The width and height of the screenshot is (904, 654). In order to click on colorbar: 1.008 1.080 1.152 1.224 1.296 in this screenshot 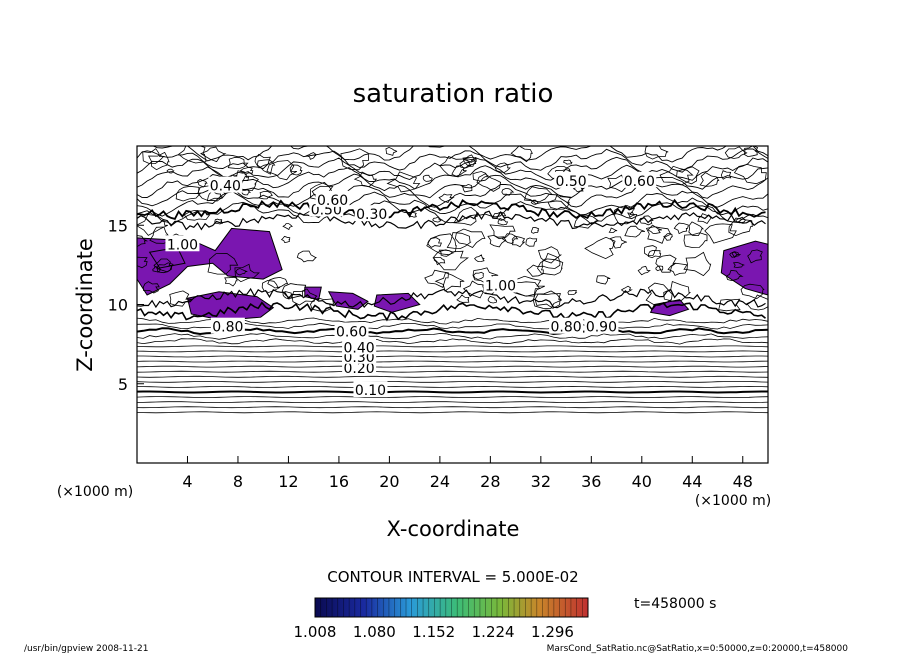, I will do `click(441, 619)`.